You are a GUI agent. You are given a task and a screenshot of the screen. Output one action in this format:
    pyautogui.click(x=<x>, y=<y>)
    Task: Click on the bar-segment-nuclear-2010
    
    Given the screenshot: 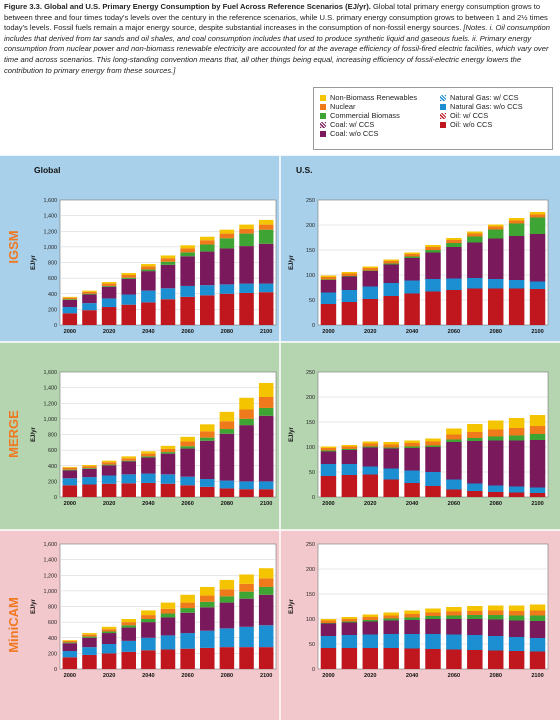 What is the action you would take?
    pyautogui.click(x=89, y=292)
    